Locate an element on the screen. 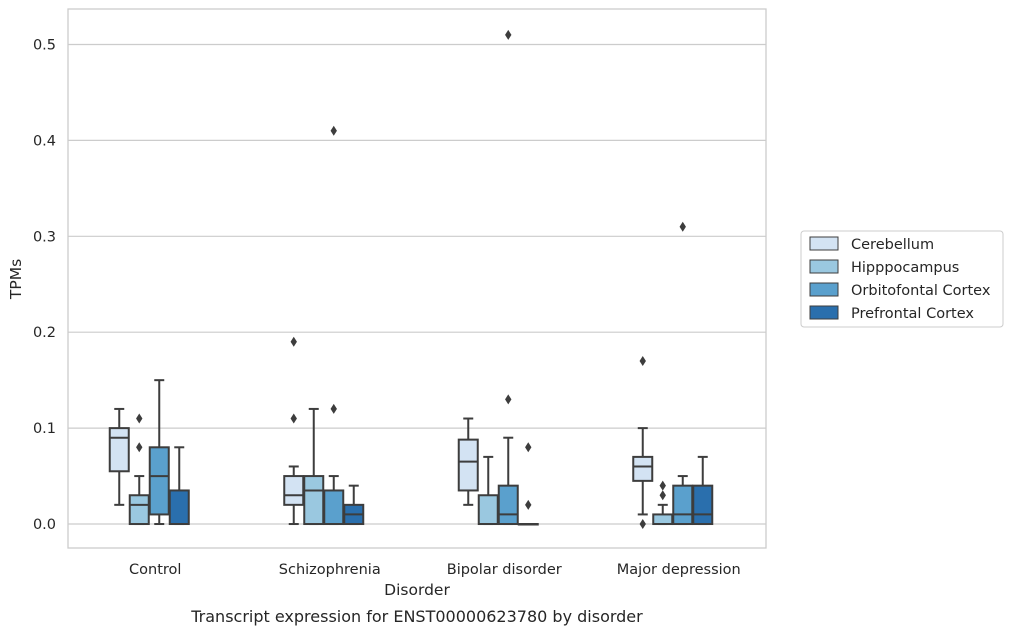  y-tick-labels: 0.0 0.1 0.2 0.3 0.4 0.5 is located at coordinates (44, 285).